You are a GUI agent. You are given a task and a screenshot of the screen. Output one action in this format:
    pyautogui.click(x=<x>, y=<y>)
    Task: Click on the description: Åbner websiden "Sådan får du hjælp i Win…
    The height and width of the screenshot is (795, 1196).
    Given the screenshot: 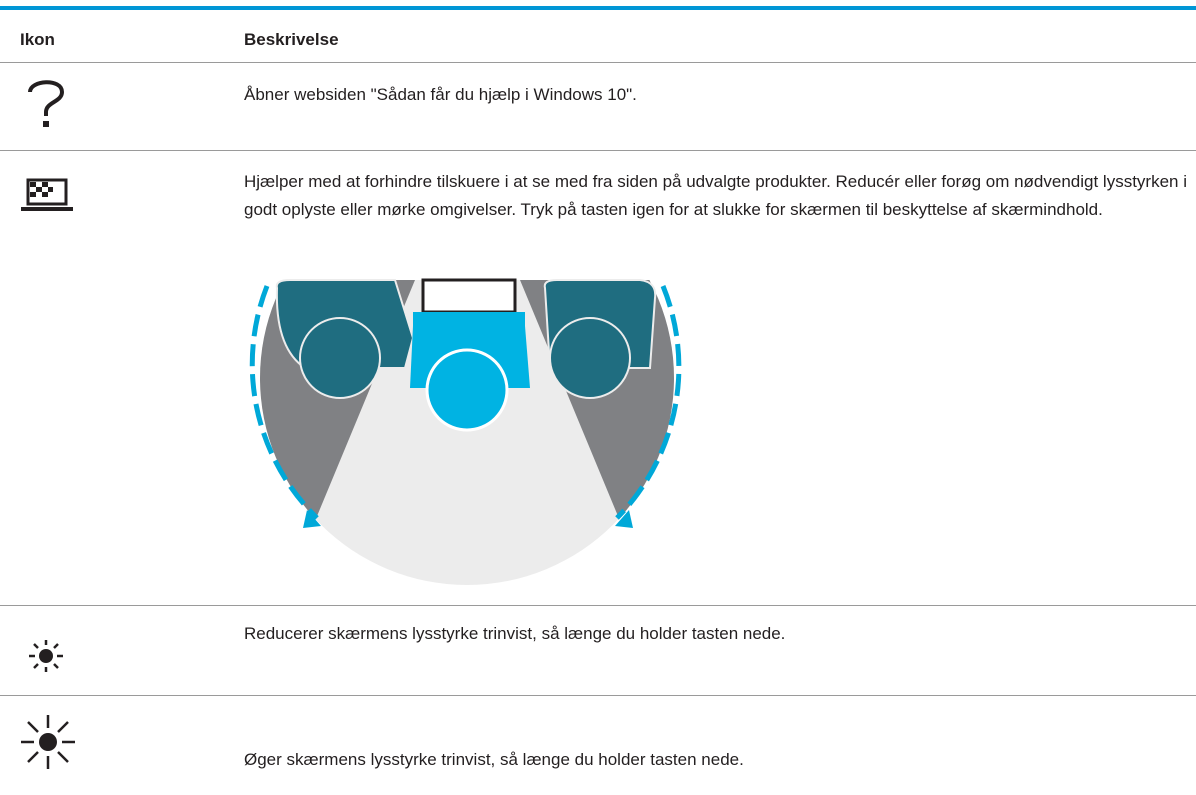 What is the action you would take?
    pyautogui.click(x=440, y=94)
    